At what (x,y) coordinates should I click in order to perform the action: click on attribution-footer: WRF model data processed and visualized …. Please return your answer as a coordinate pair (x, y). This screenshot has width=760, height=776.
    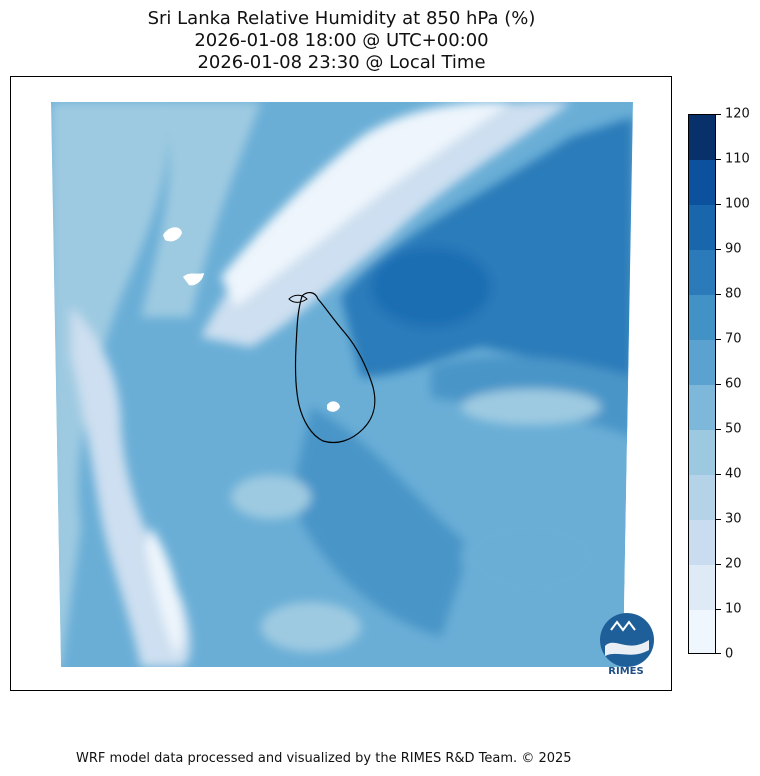
    Looking at the image, I should click on (324, 758).